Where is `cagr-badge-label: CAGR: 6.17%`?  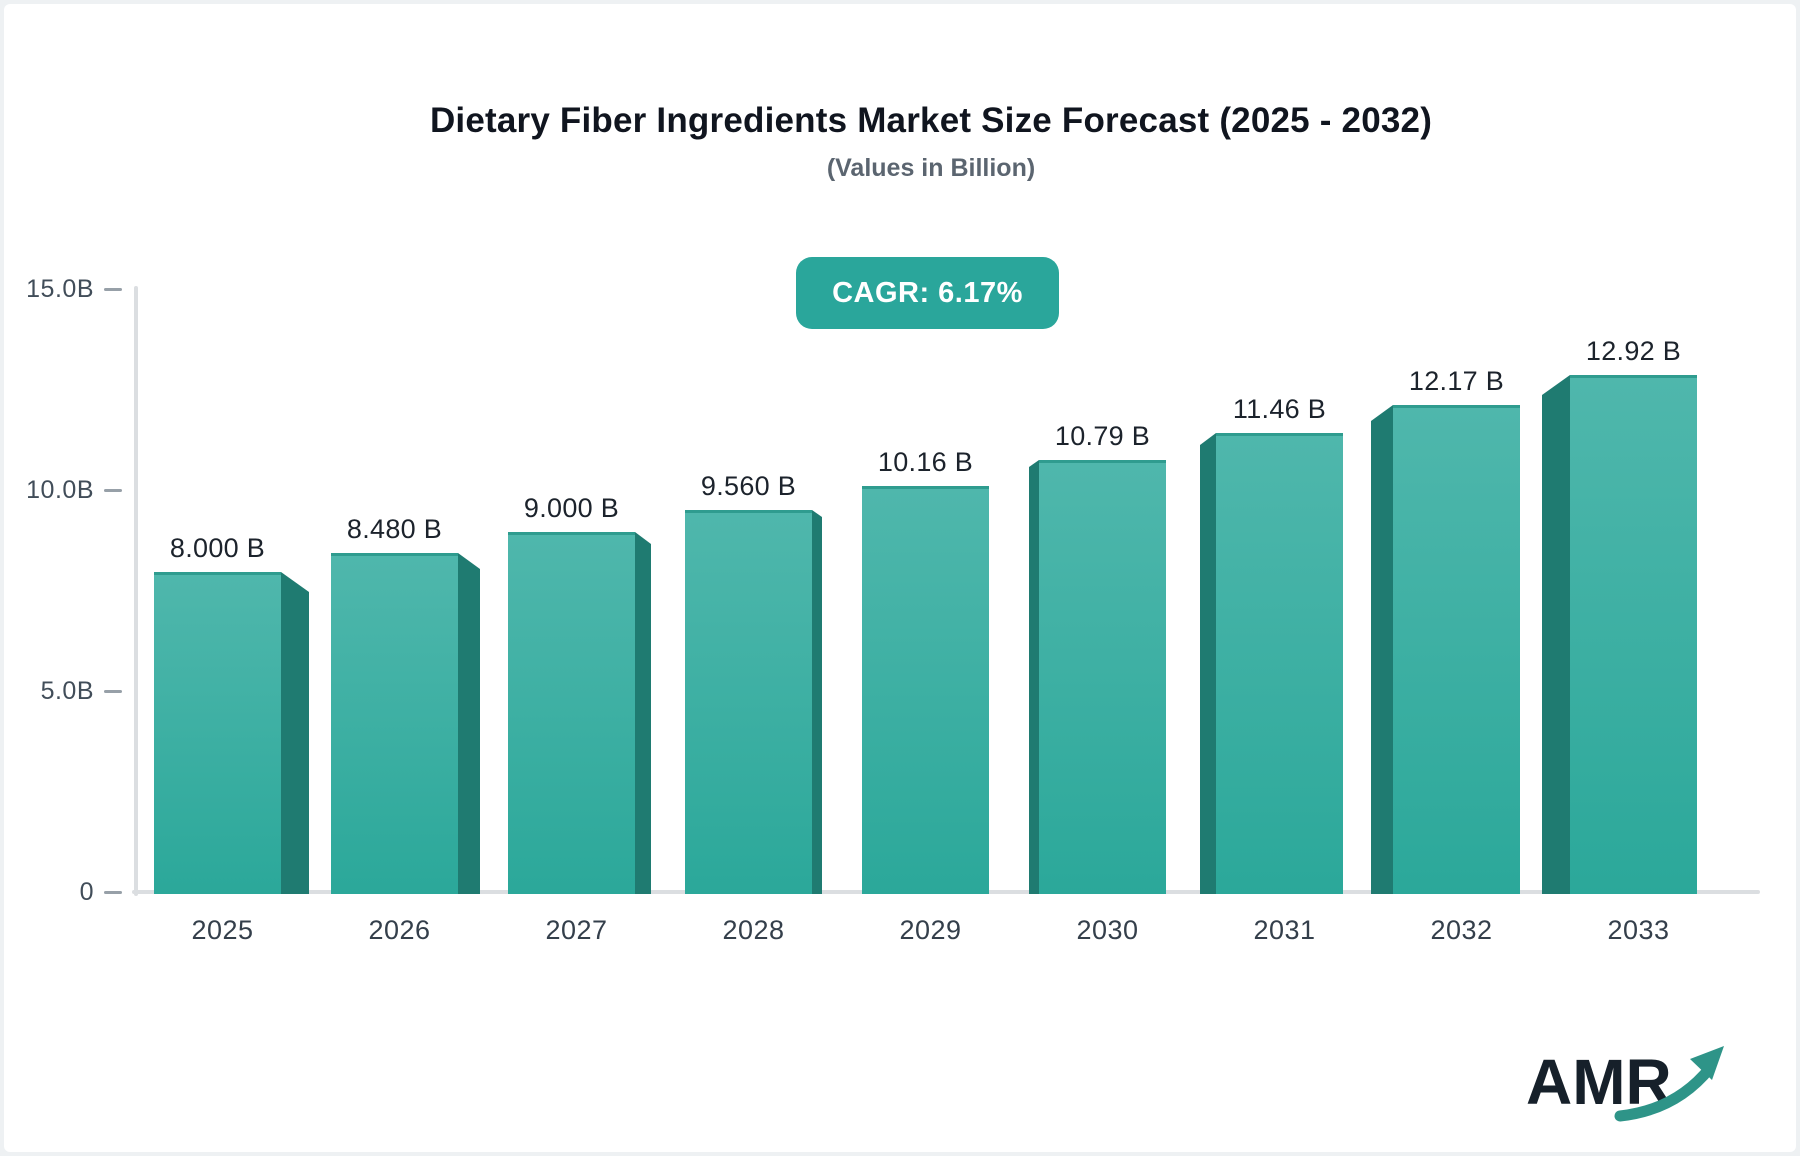
cagr-badge-label: CAGR: 6.17% is located at coordinates (927, 292).